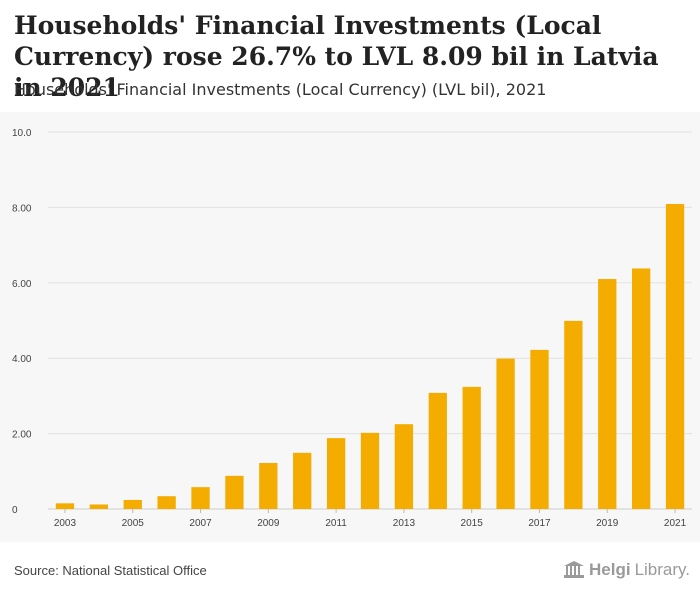 The width and height of the screenshot is (700, 596). Describe the element at coordinates (471, 447) in the screenshot. I see `bar-2015` at that location.